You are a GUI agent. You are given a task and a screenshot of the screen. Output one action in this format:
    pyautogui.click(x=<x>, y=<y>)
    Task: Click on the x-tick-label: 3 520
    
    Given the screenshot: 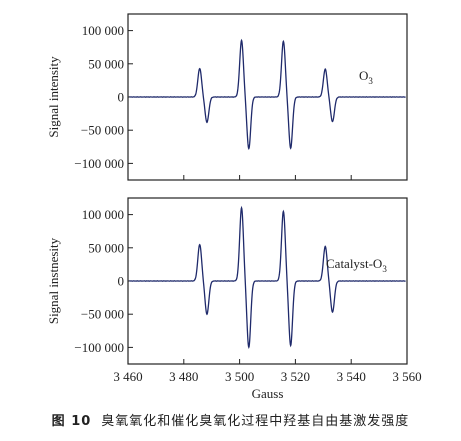 What is the action you would take?
    pyautogui.click(x=295, y=376)
    